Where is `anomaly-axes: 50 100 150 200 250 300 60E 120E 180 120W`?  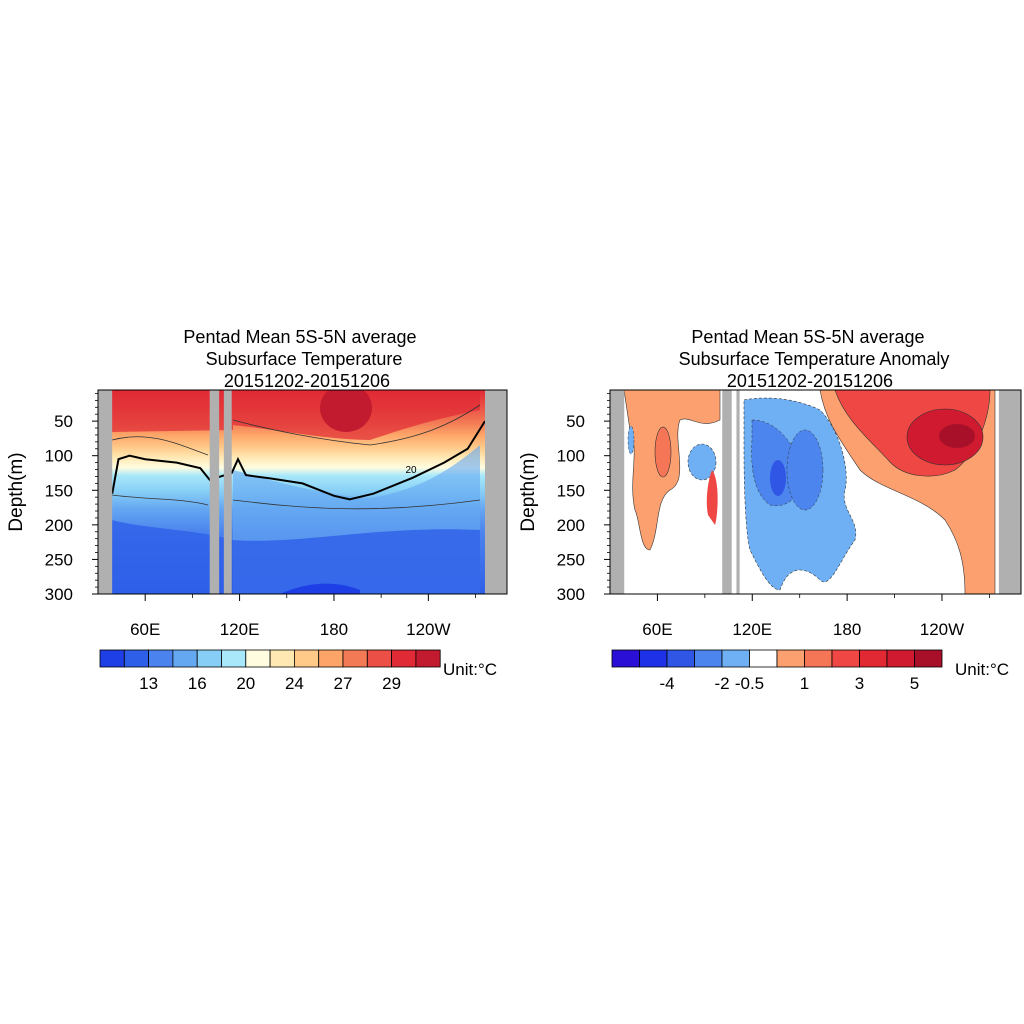
anomaly-axes: 50 100 150 200 250 300 60E 120E 180 120W is located at coordinates (773, 516).